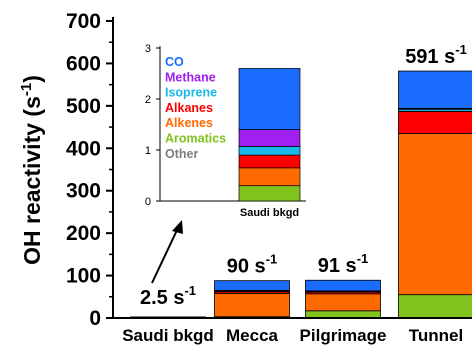  Describe the element at coordinates (148, 151) in the screenshot. I see `inset-y-tick-label-1: 1` at that location.